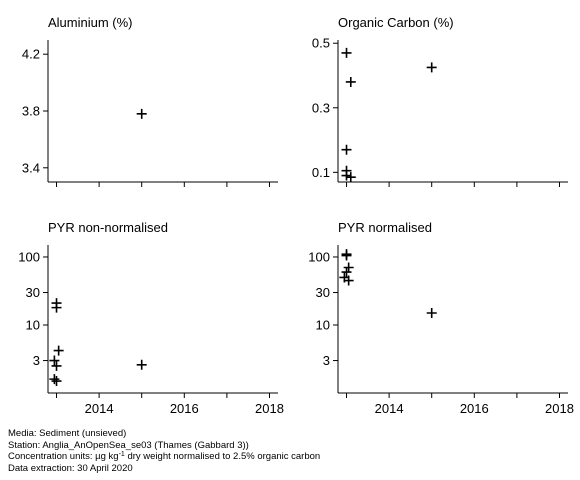 The height and width of the screenshot is (480, 580). I want to click on panel-pyr-normalised-title: PYR normalised, so click(385, 227).